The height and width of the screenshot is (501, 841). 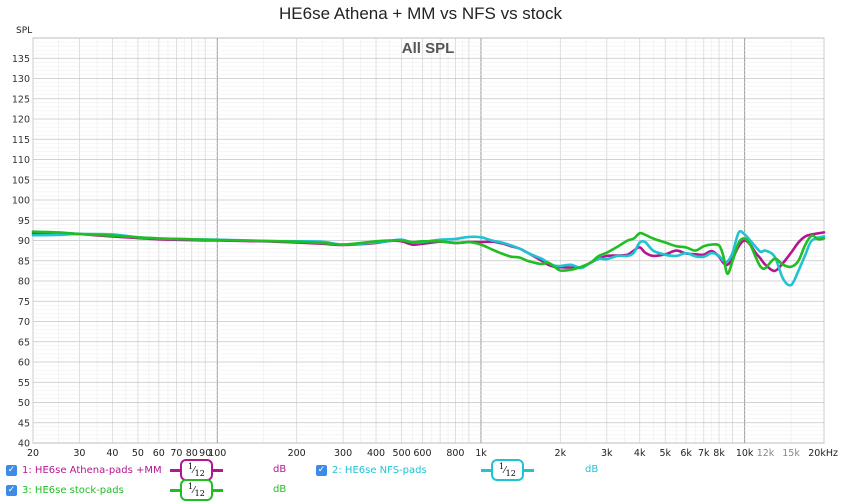 What do you see at coordinates (79, 453) in the screenshot?
I see `x-tick-label: 30` at bounding box center [79, 453].